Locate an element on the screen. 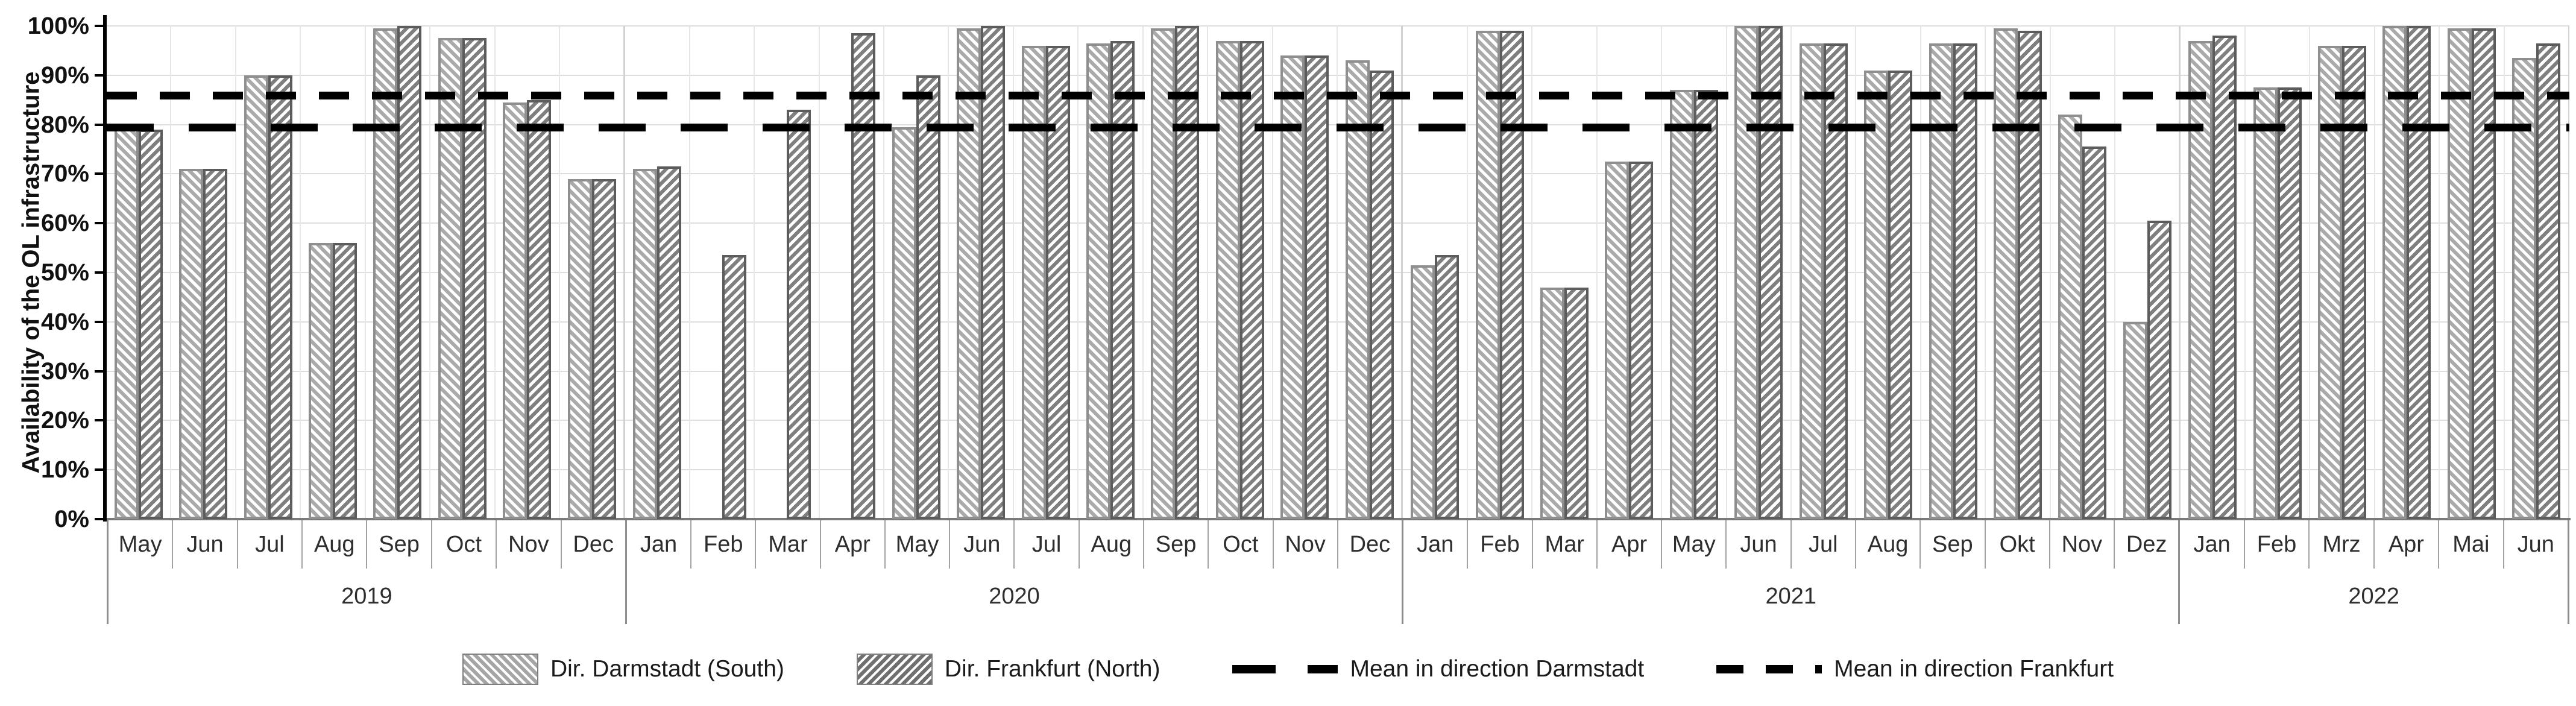 The image size is (2576, 706). bar-darmstadt-2022-Jan is located at coordinates (2200, 279).